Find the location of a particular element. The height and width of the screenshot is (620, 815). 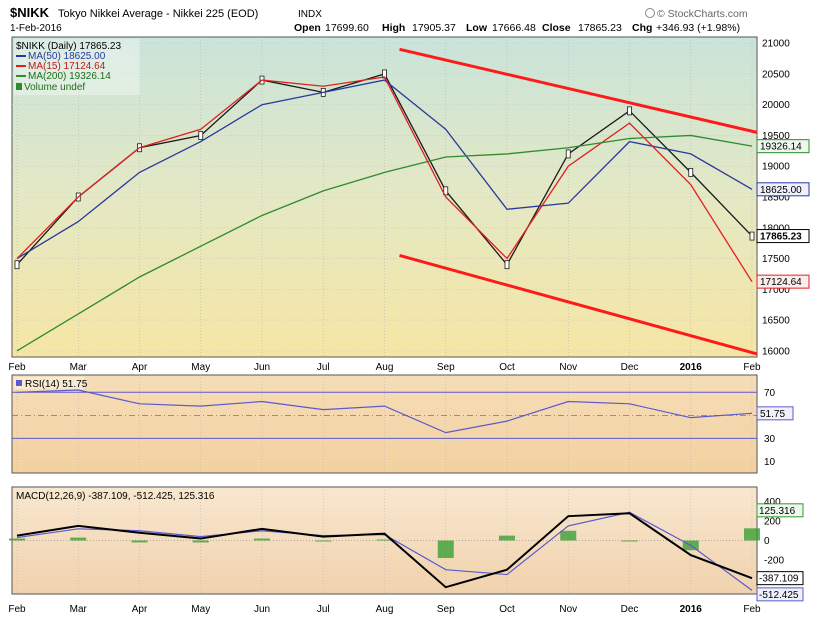

x-tick-label-bottom: May is located at coordinates (200, 609).